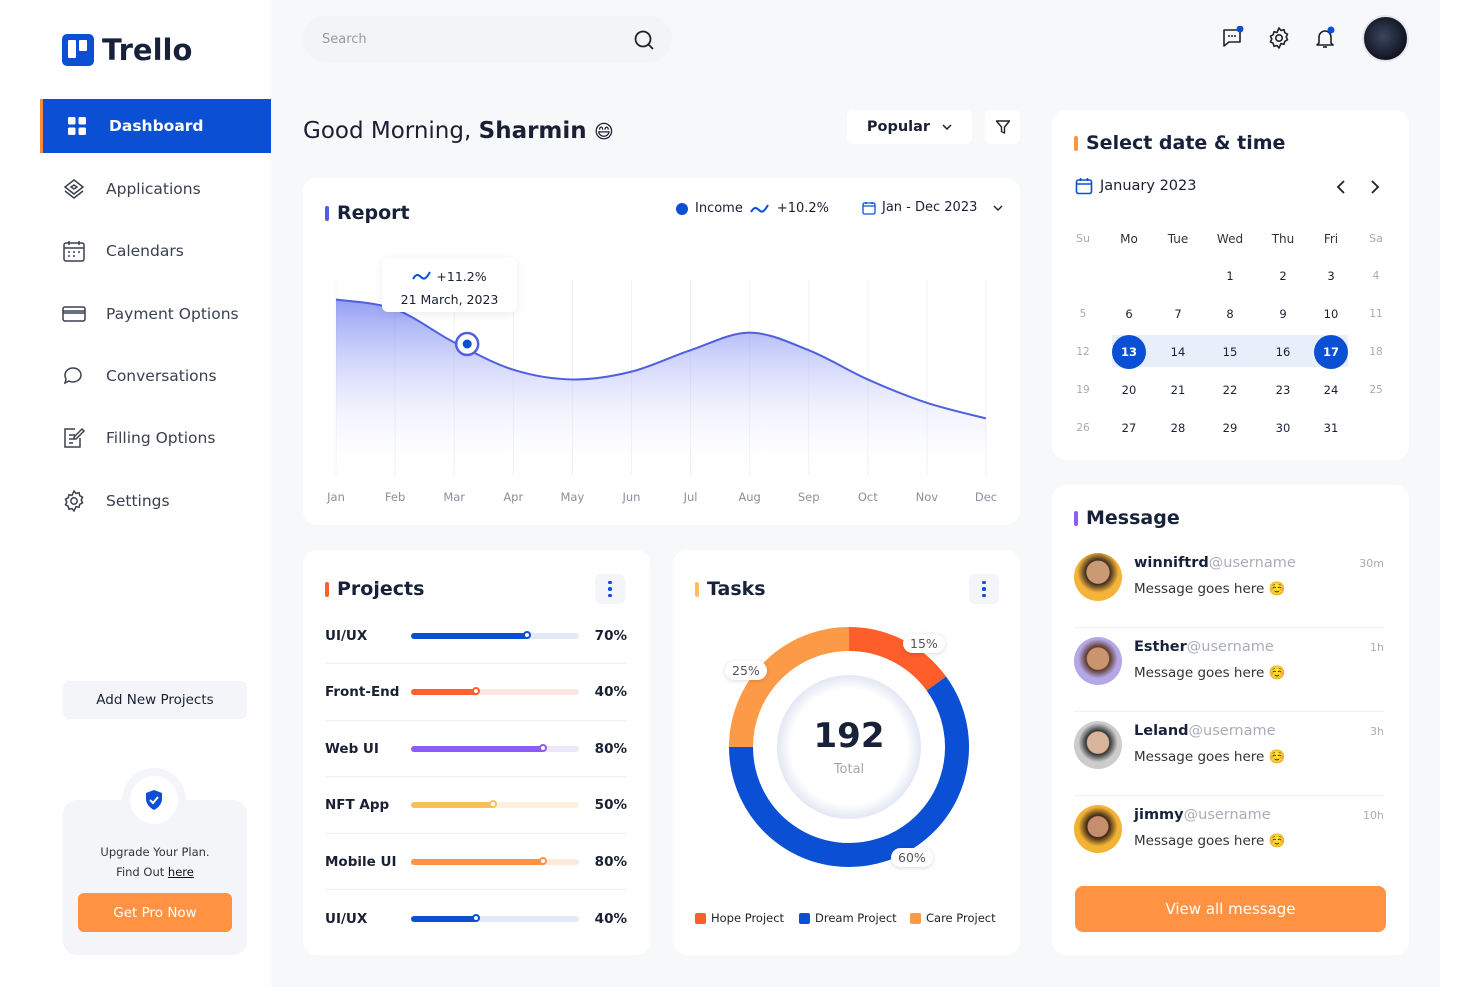 The height and width of the screenshot is (987, 1480). I want to click on here-link: here, so click(180, 872).